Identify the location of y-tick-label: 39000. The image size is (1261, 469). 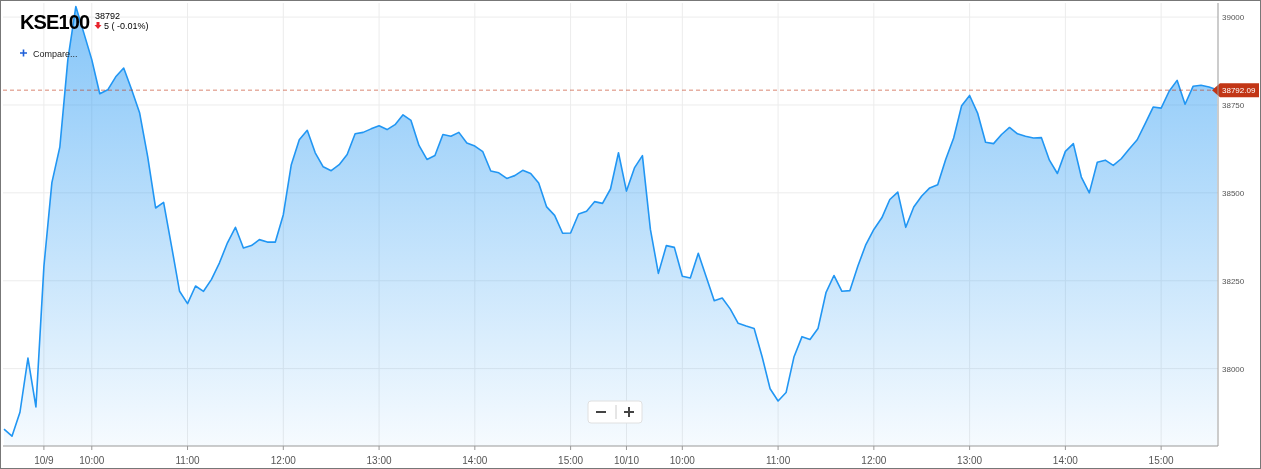
(1233, 18).